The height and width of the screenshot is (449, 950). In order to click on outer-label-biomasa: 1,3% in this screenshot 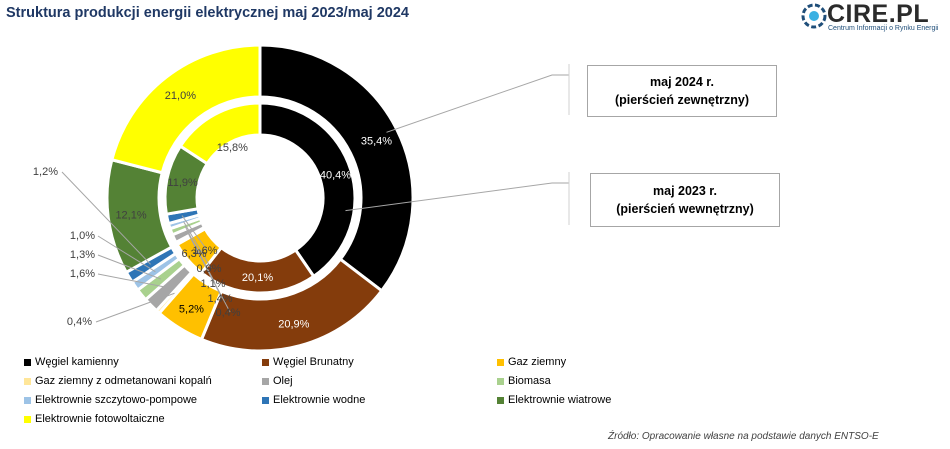, I will do `click(82, 255)`.